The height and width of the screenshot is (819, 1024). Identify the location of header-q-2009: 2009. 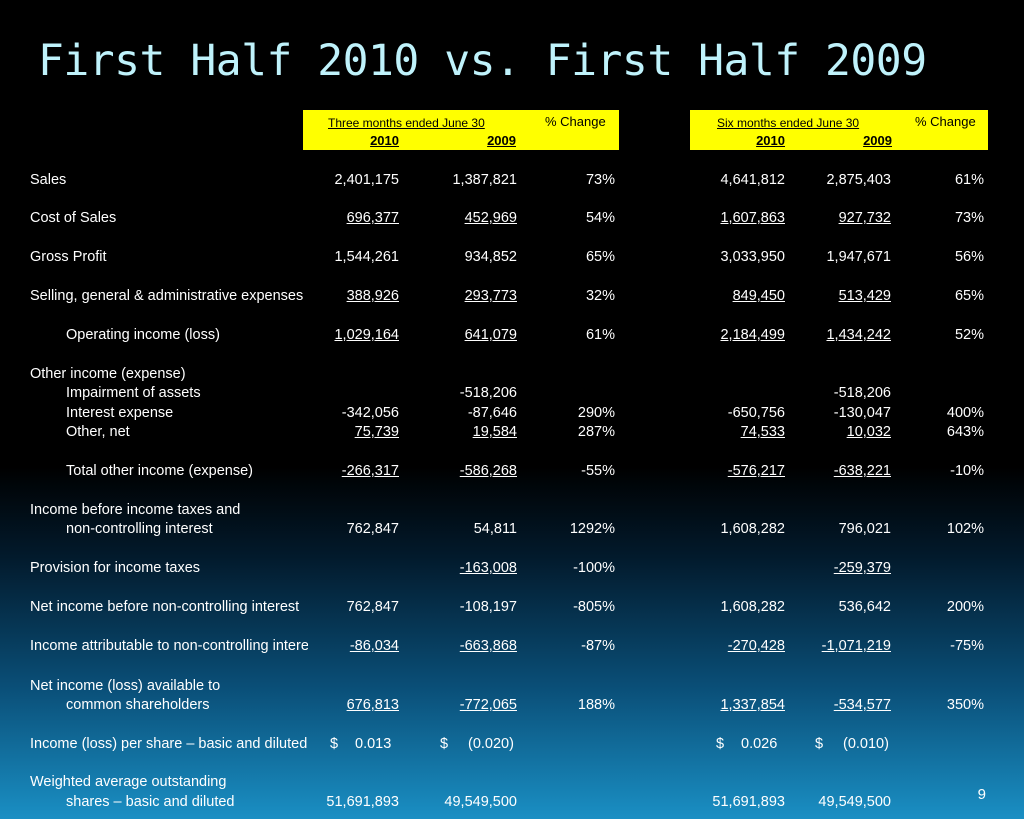
(501, 140).